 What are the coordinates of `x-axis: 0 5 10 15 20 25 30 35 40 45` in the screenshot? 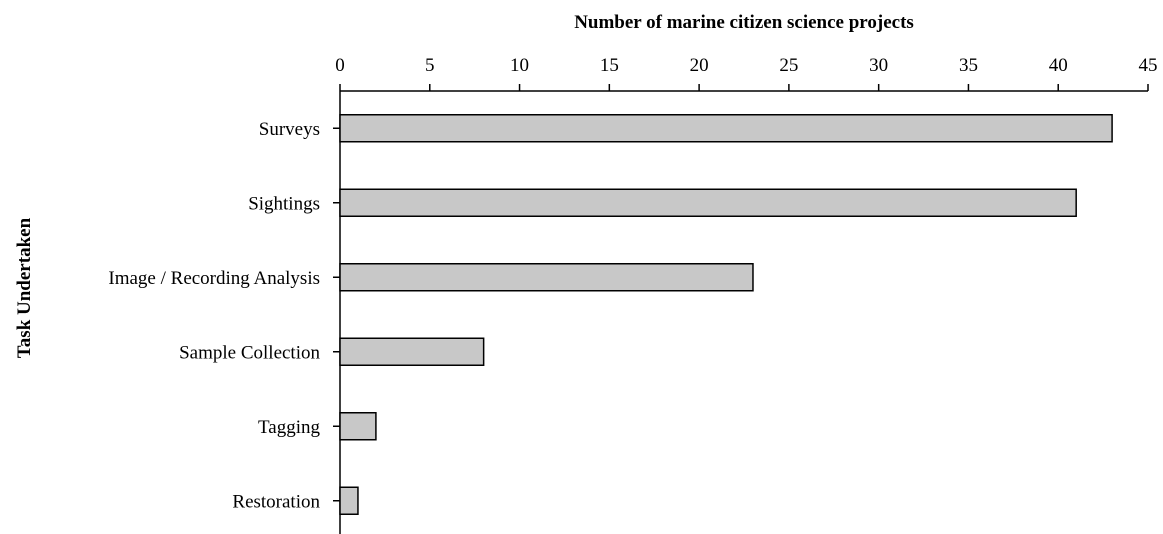 It's located at (746, 73).